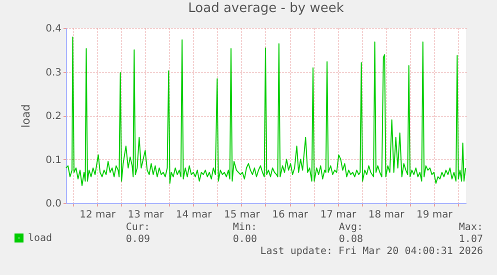 This screenshot has height=275, width=497. I want to click on legend-label: load, so click(40, 238).